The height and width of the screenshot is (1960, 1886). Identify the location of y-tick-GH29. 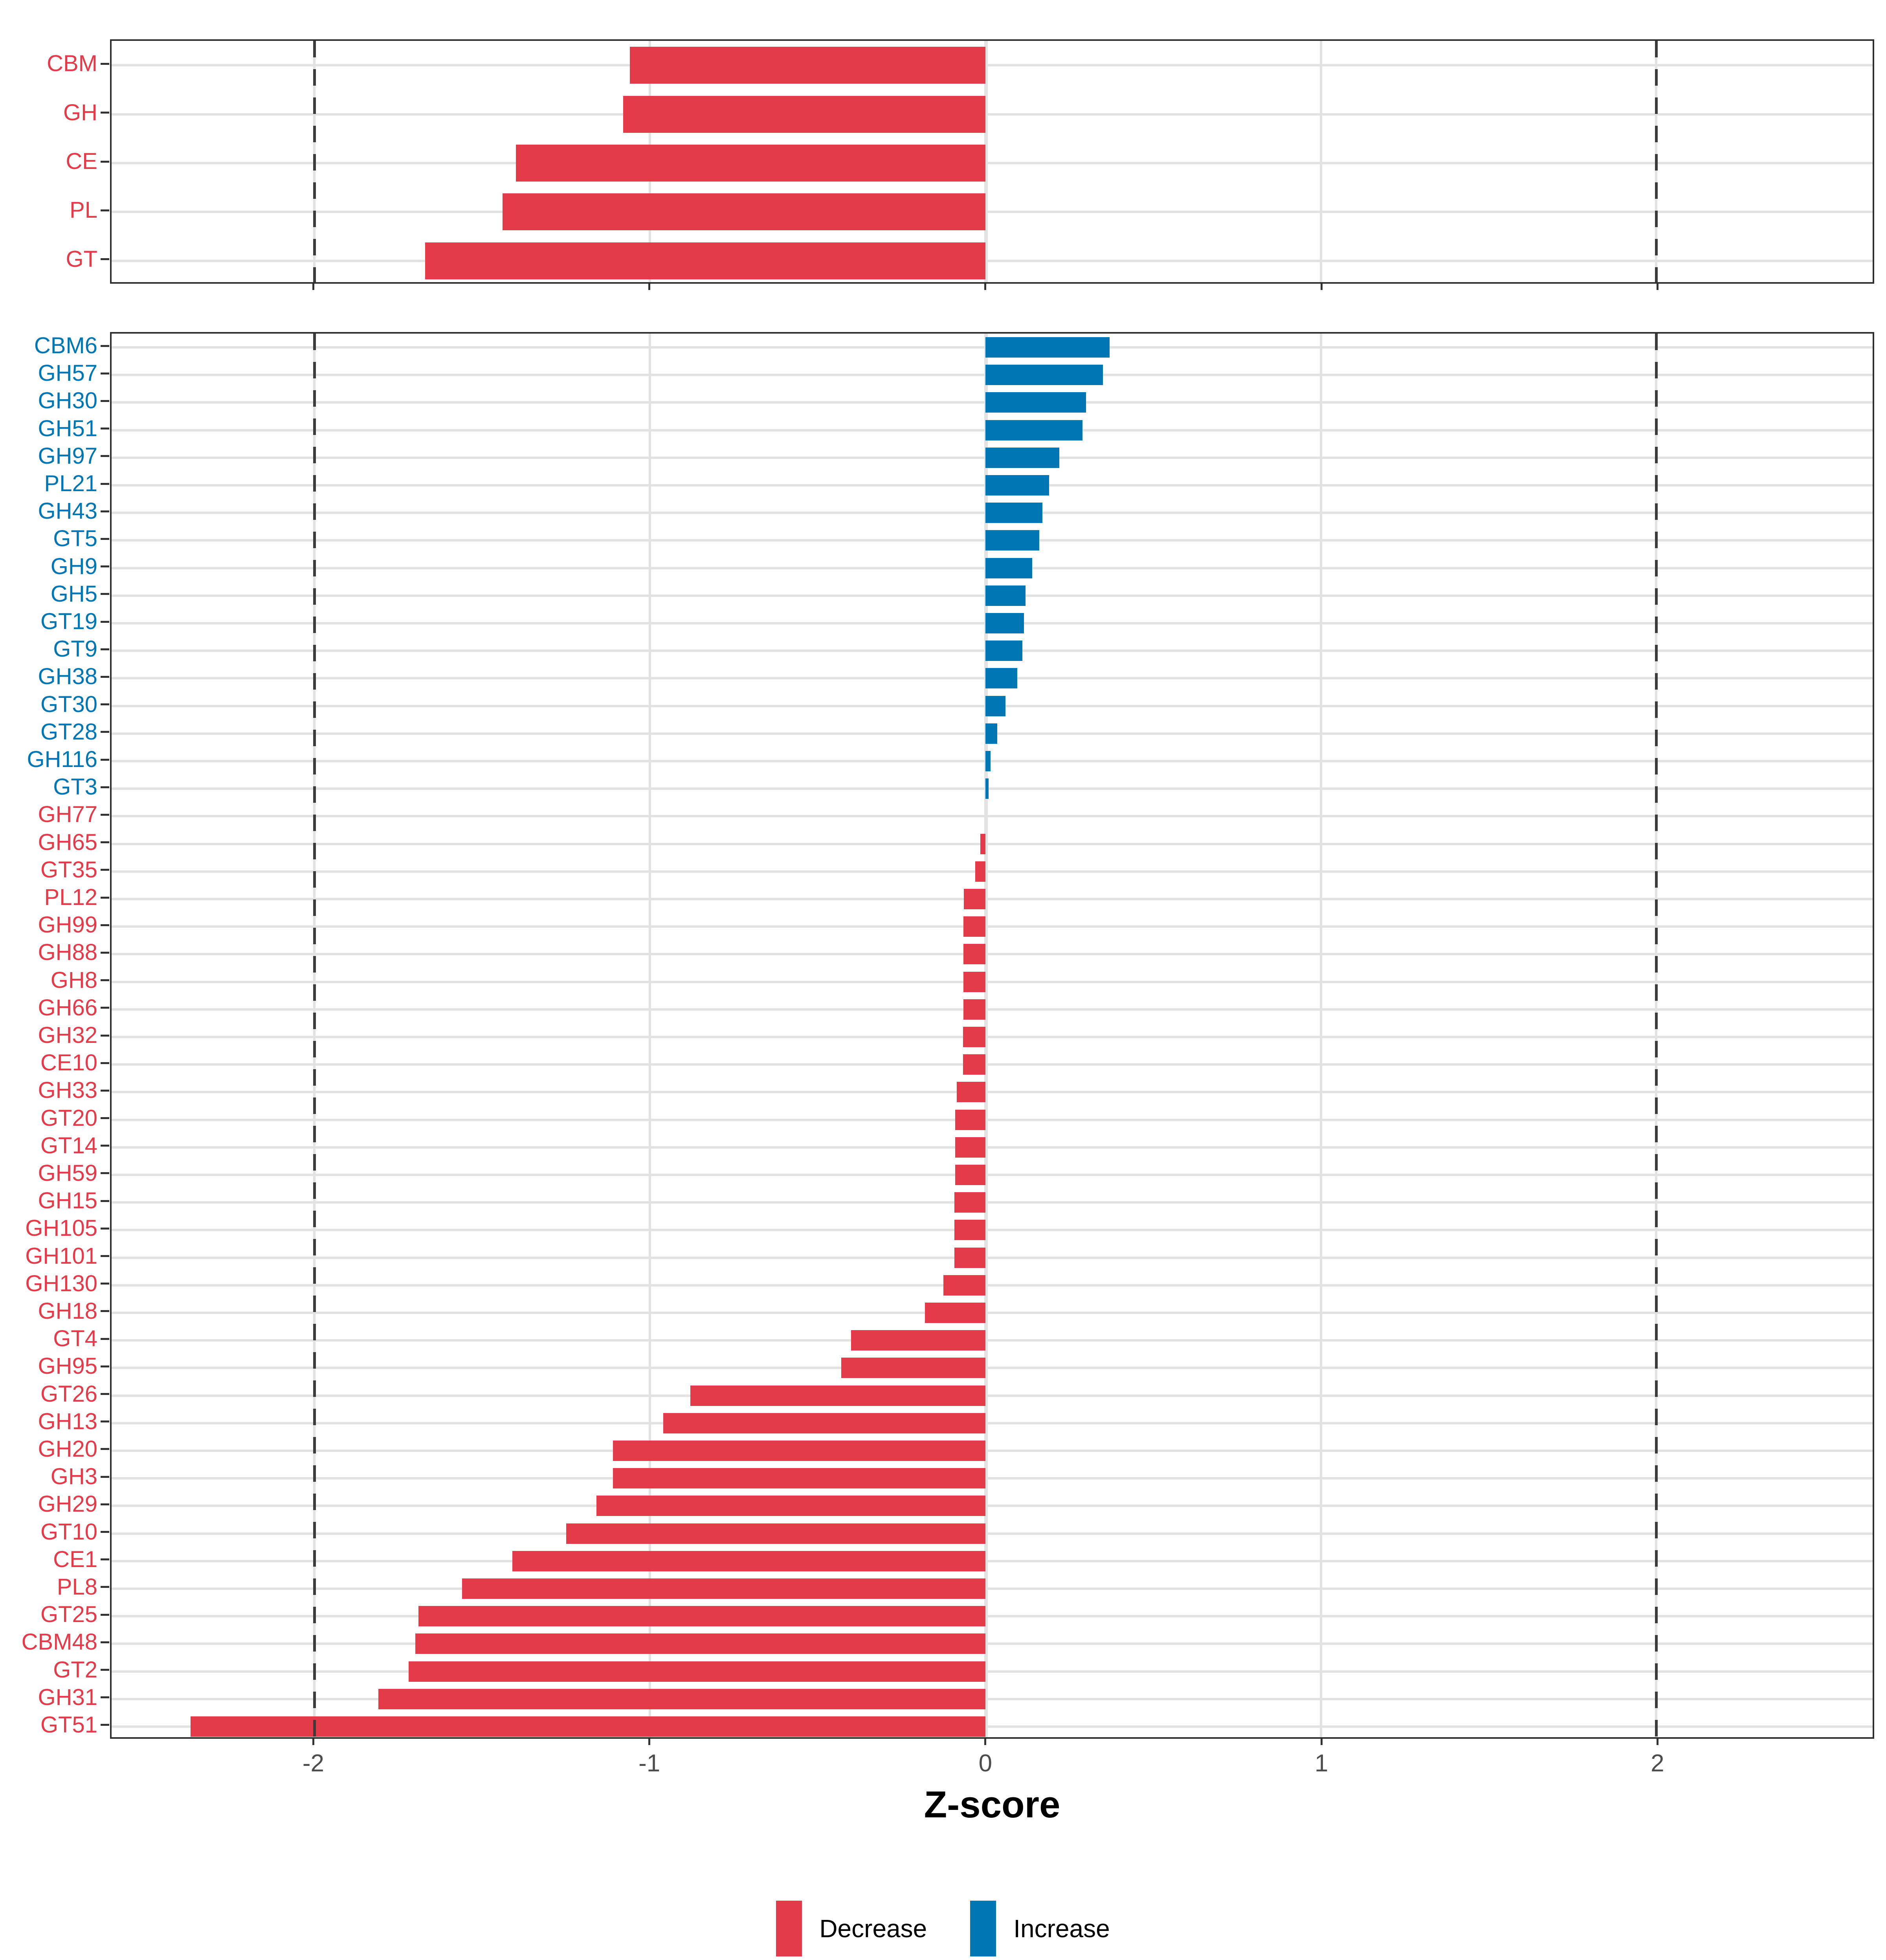
(105, 1504).